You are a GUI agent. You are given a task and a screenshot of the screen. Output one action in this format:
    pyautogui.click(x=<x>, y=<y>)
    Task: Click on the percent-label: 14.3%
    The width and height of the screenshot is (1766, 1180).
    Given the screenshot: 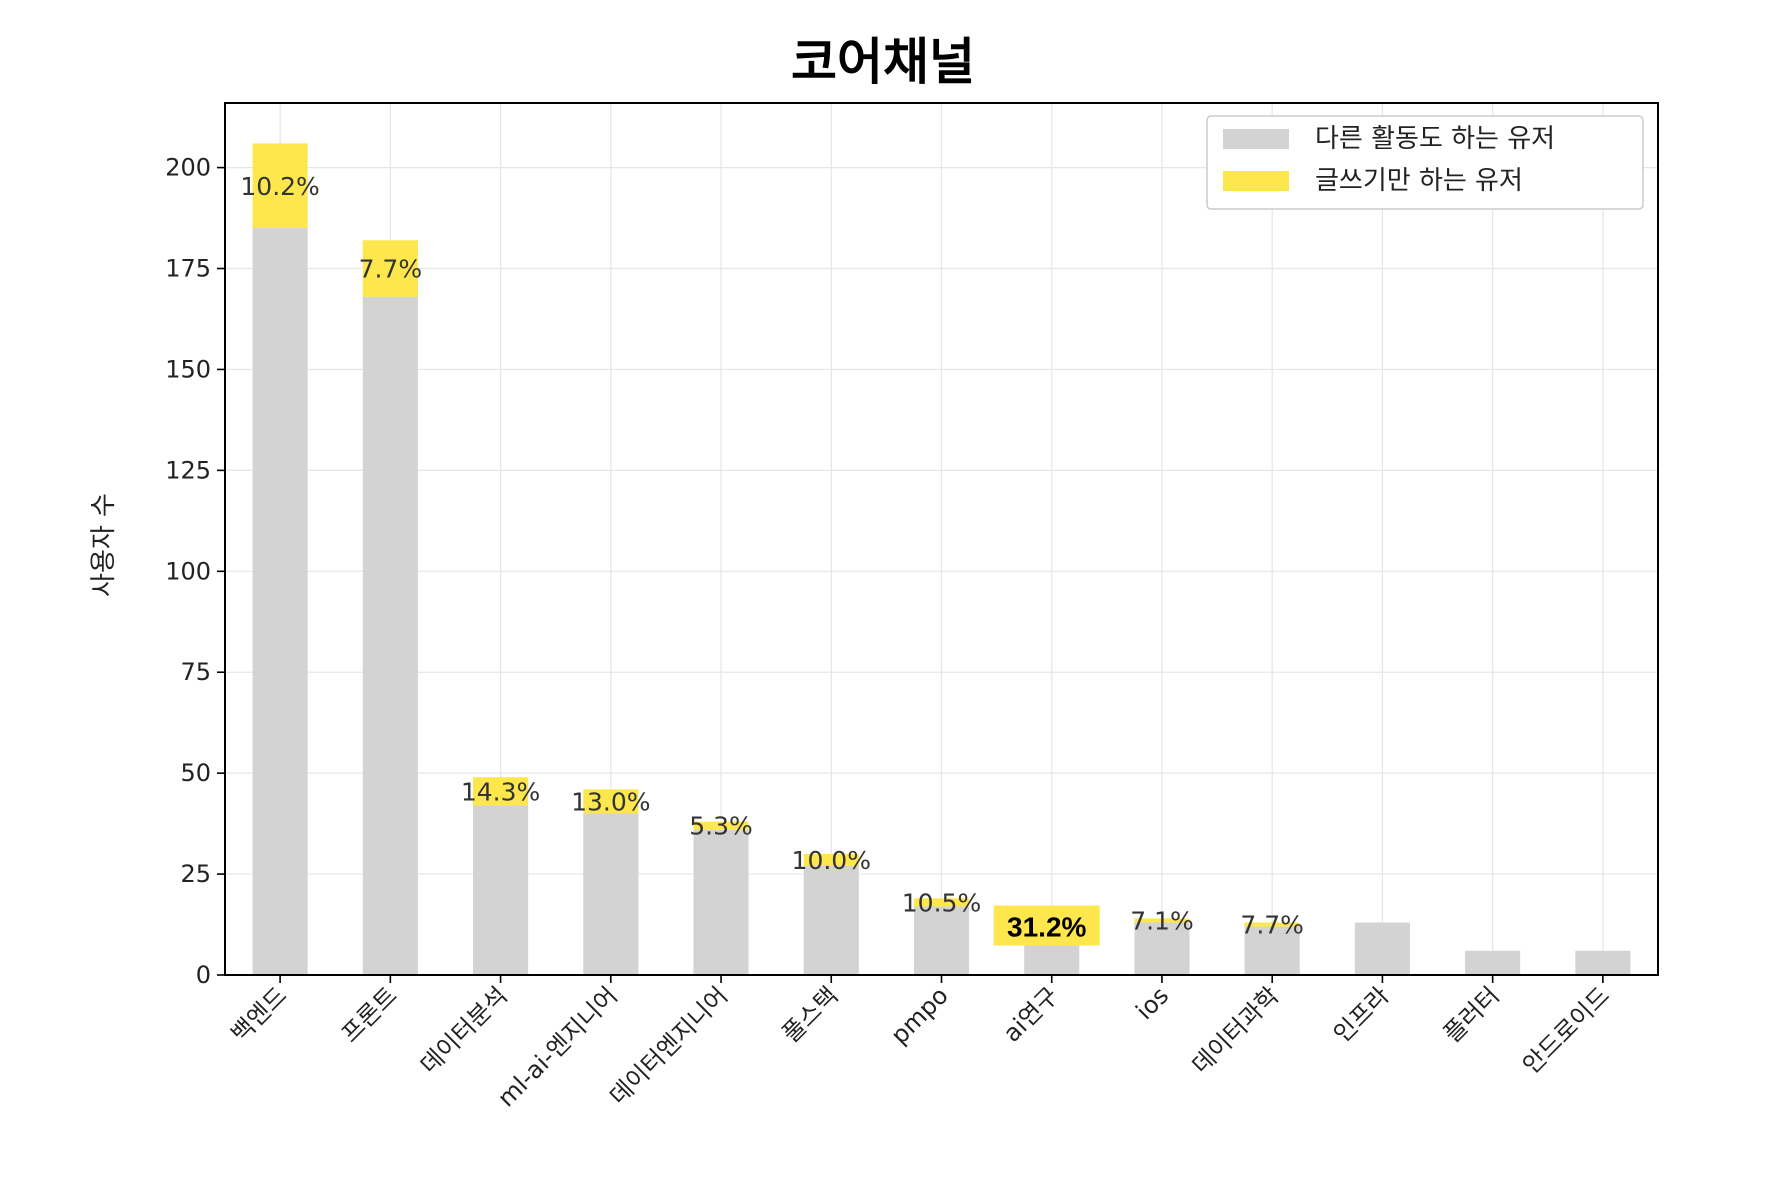 What is the action you would take?
    pyautogui.click(x=500, y=791)
    